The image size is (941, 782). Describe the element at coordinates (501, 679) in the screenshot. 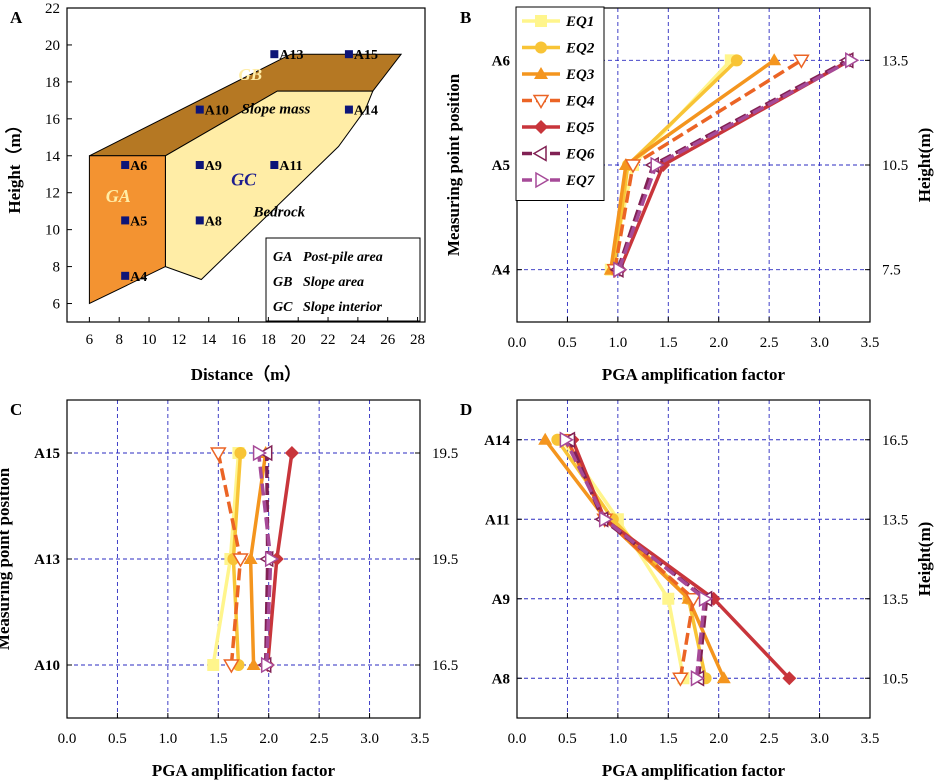

I see `position-label: A8` at that location.